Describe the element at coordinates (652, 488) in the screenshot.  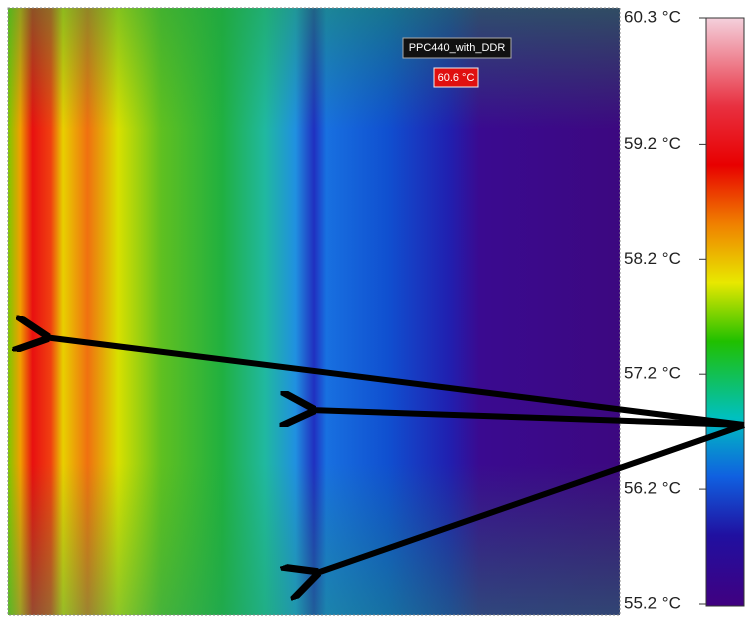
I see `scale-tick-label: 56.2 °C` at that location.